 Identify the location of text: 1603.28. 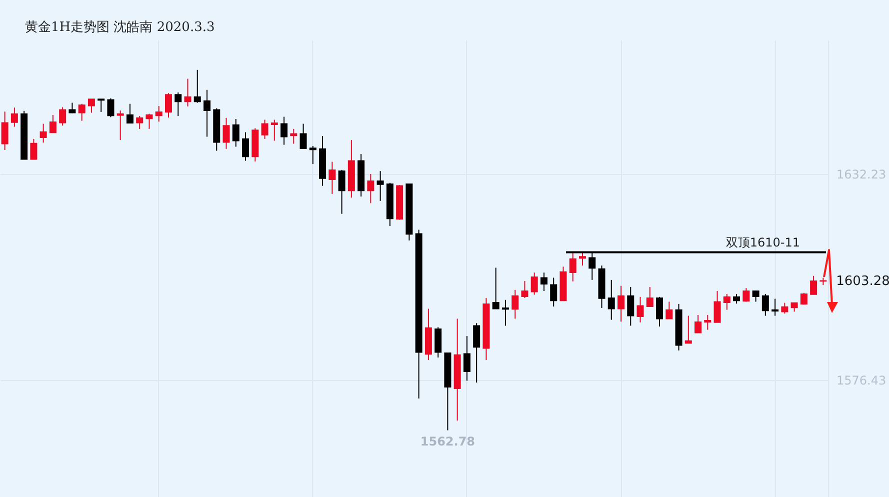
(862, 281).